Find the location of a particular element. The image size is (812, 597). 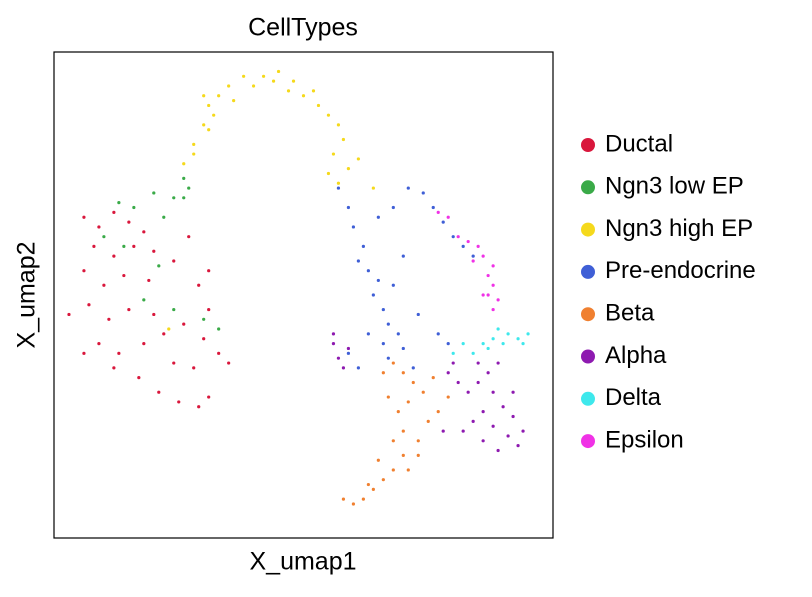

chart-title: CellTypes is located at coordinates (303, 28).